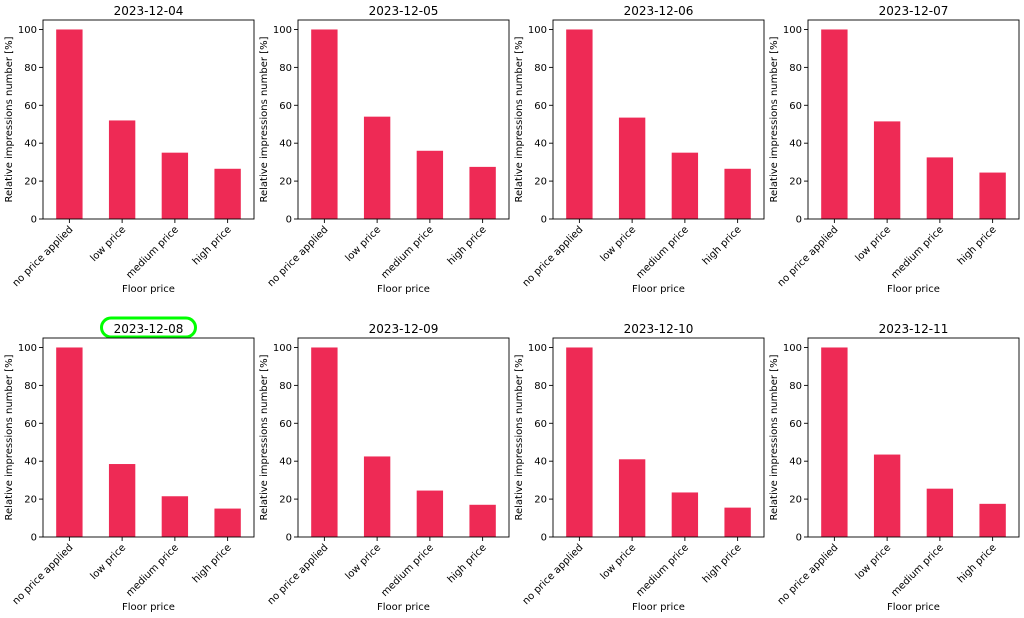 The image size is (1024, 618). What do you see at coordinates (659, 11) in the screenshot?
I see `subplot-title: 2023-12-06` at bounding box center [659, 11].